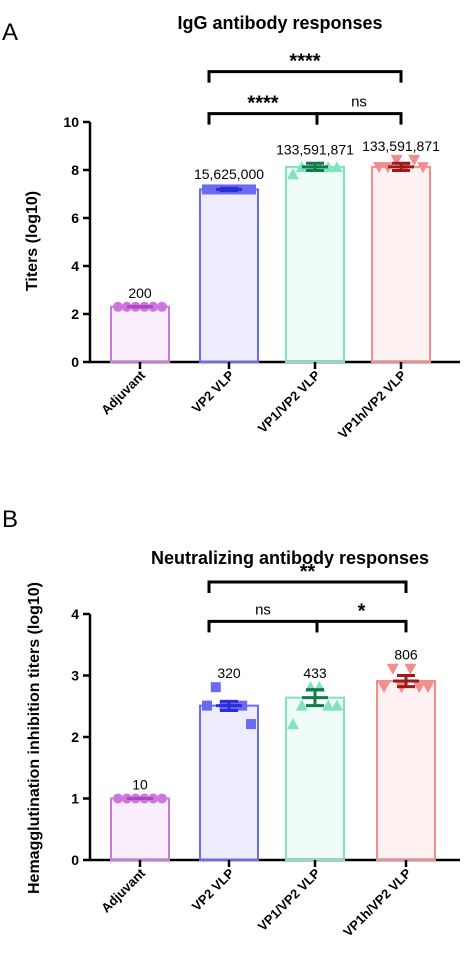  What do you see at coordinates (308, 572) in the screenshot?
I see `panel-b-significance-label: **` at bounding box center [308, 572].